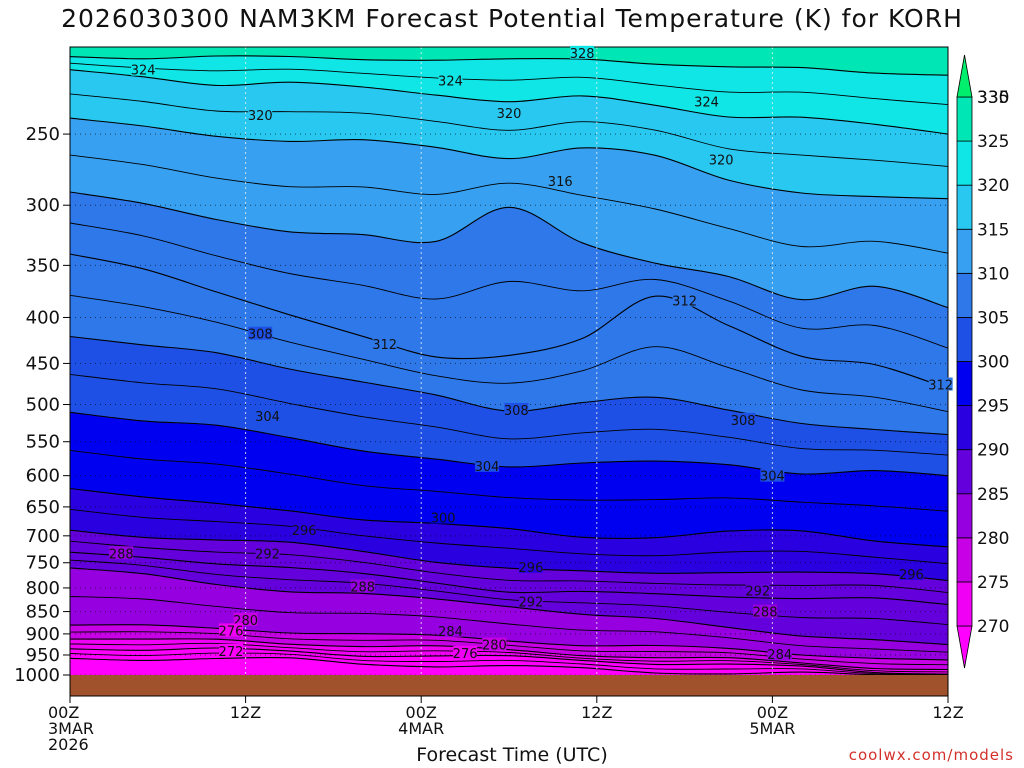 This screenshot has height=768, width=1024. I want to click on y-tick-label-900: 900, so click(43, 634).